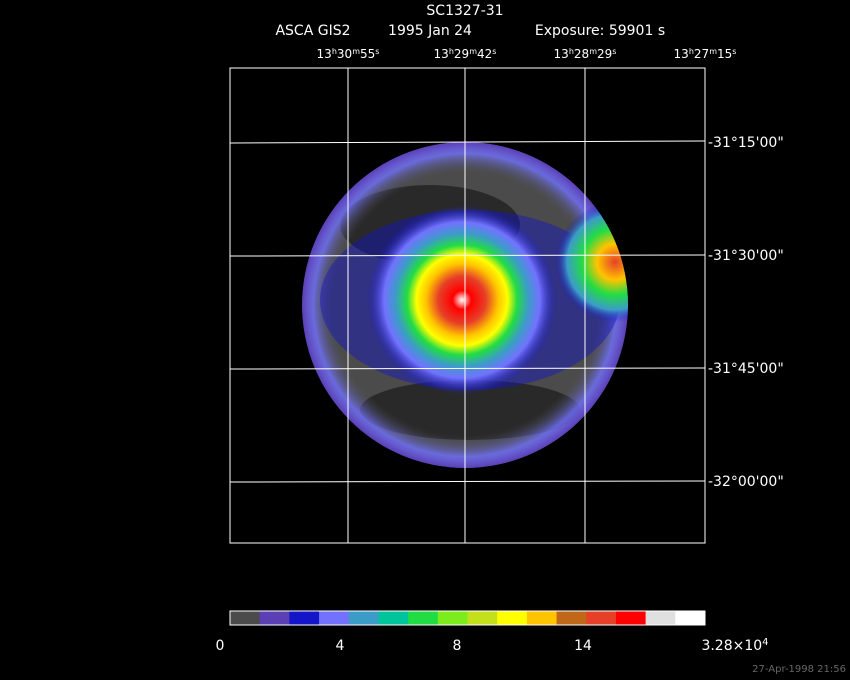 This screenshot has height=680, width=850. Describe the element at coordinates (220, 646) in the screenshot. I see `colorbar-label: 0` at that location.